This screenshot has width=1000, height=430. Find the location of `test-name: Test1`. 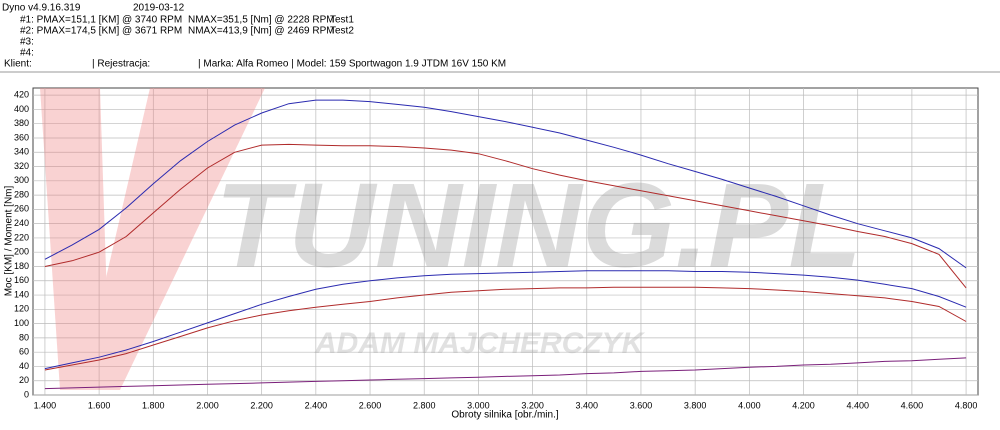

test-name: Test1 is located at coordinates (342, 20).